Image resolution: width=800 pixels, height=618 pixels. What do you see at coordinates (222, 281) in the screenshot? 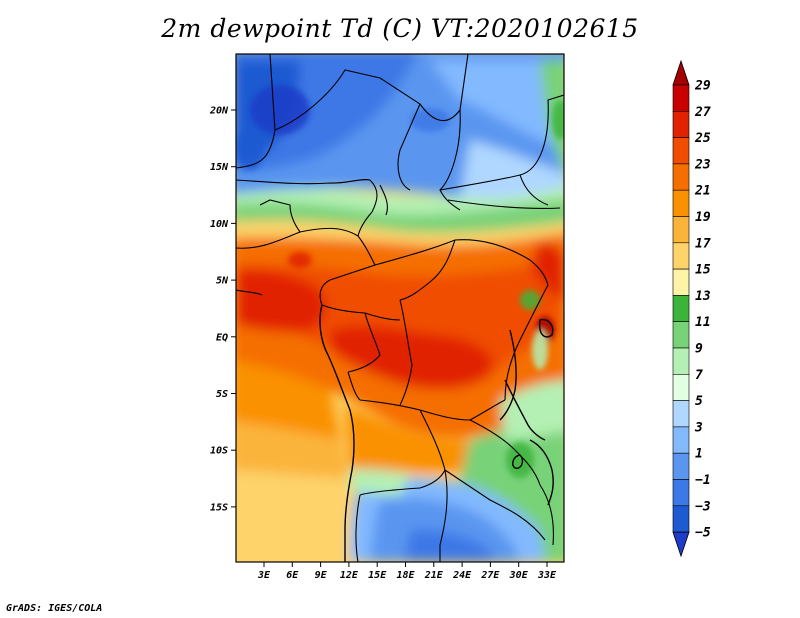
I see `lat-tick-label: 5N` at bounding box center [222, 281].